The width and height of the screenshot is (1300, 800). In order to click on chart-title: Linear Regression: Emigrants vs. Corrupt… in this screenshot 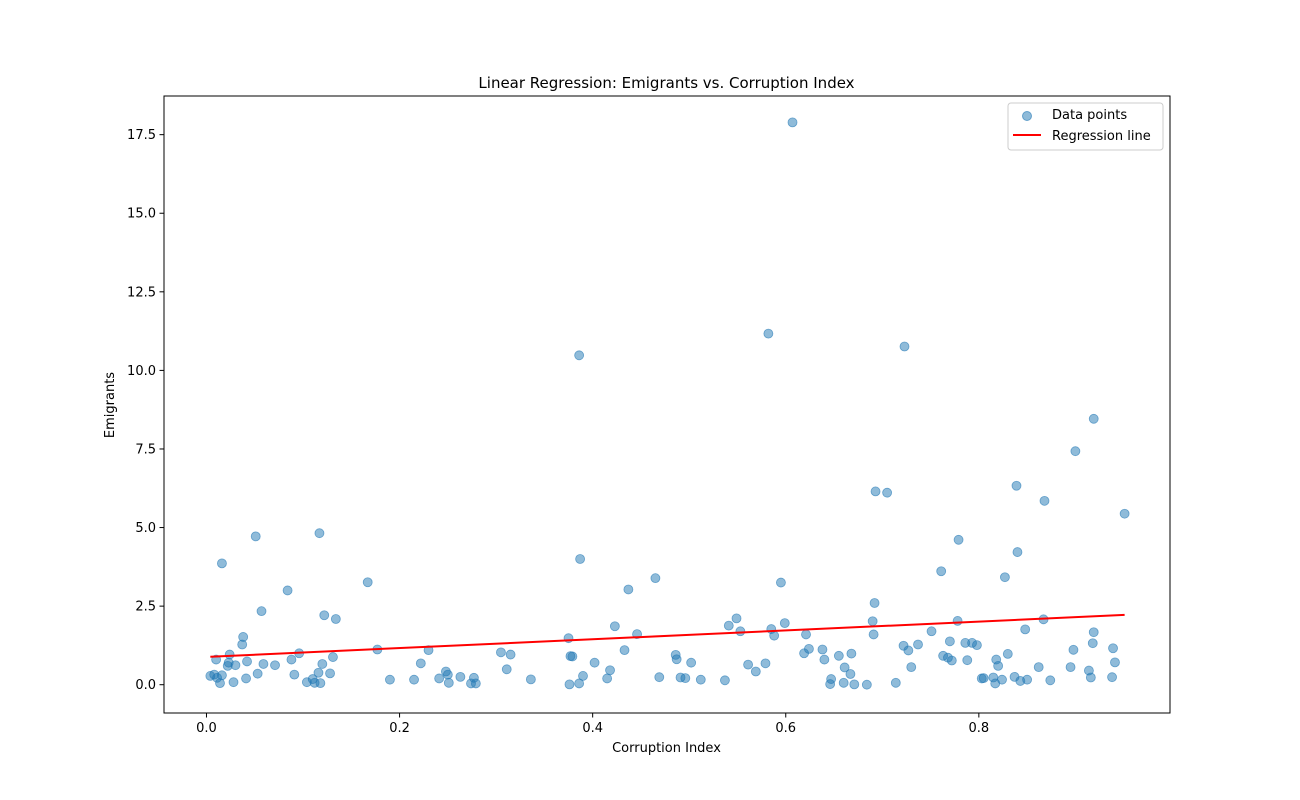, I will do `click(666, 83)`.